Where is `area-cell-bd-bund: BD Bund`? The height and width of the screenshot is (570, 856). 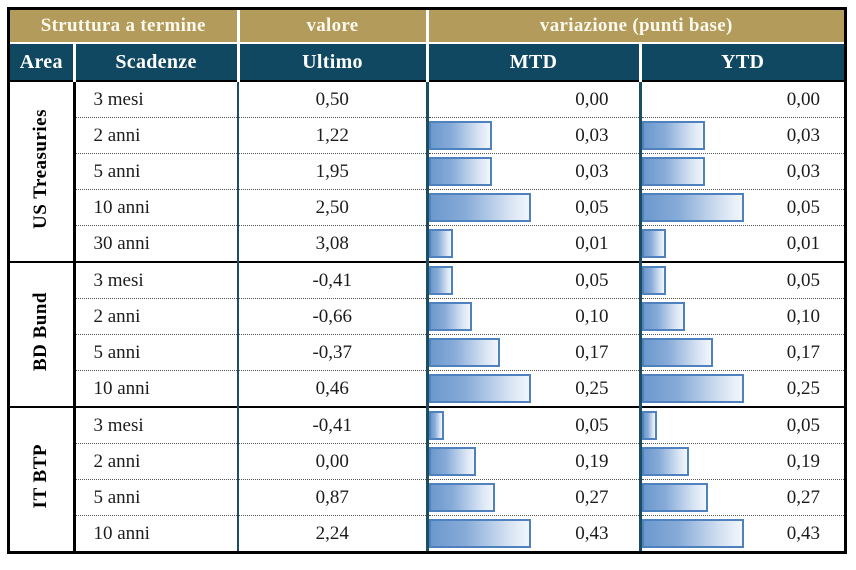 area-cell-bd-bund: BD Bund is located at coordinates (43, 334).